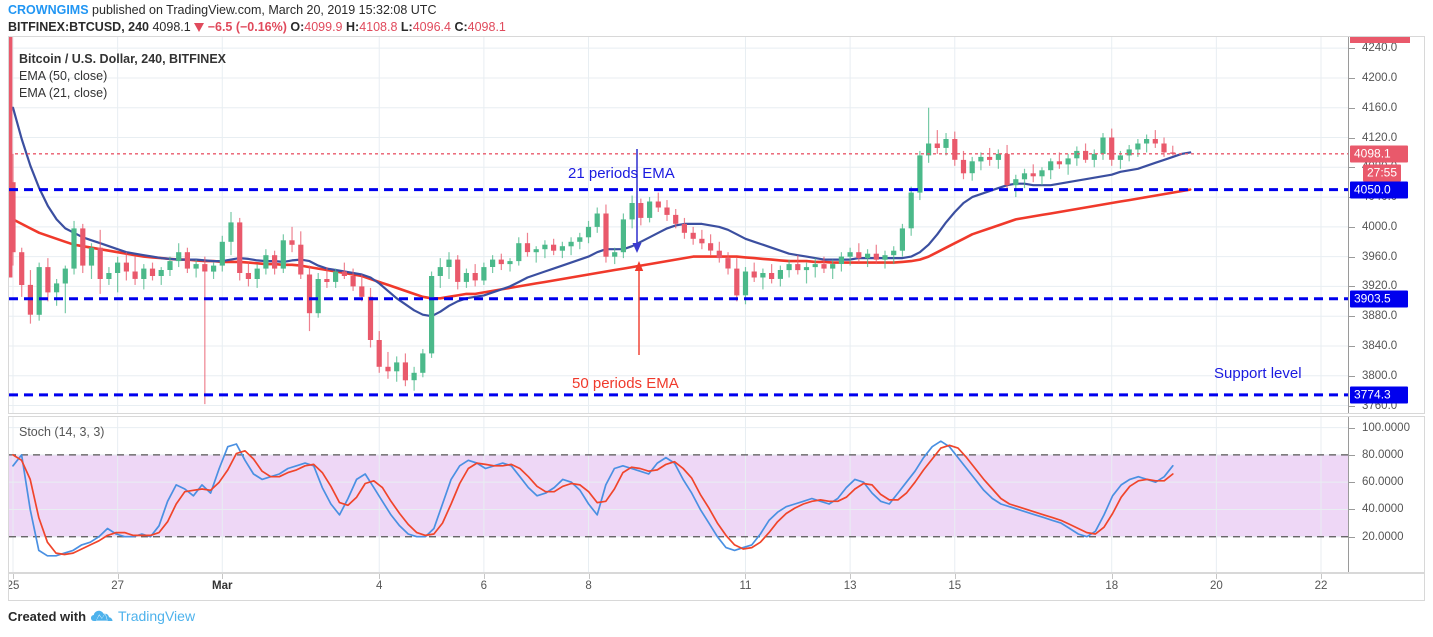 This screenshot has height=637, width=1433. Describe the element at coordinates (379, 586) in the screenshot. I see `time-tick-label: 4` at that location.